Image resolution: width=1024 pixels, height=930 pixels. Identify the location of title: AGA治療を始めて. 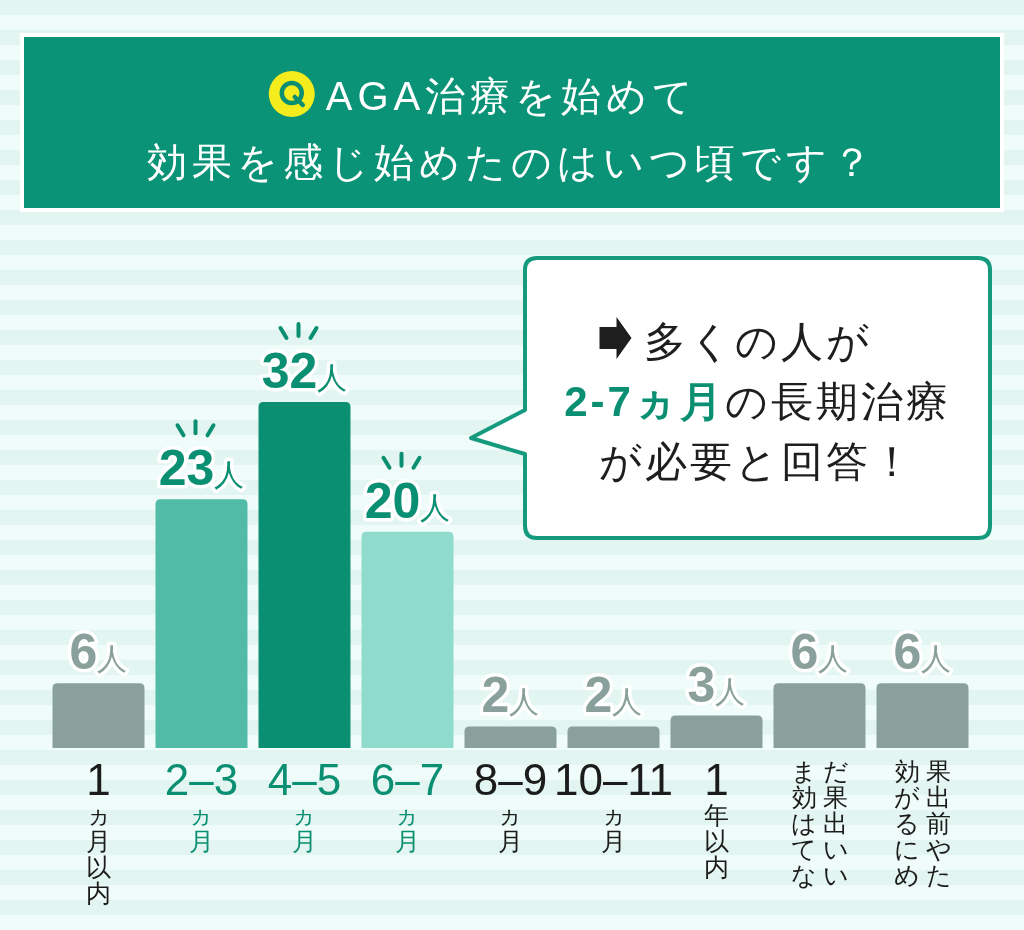
(512, 96).